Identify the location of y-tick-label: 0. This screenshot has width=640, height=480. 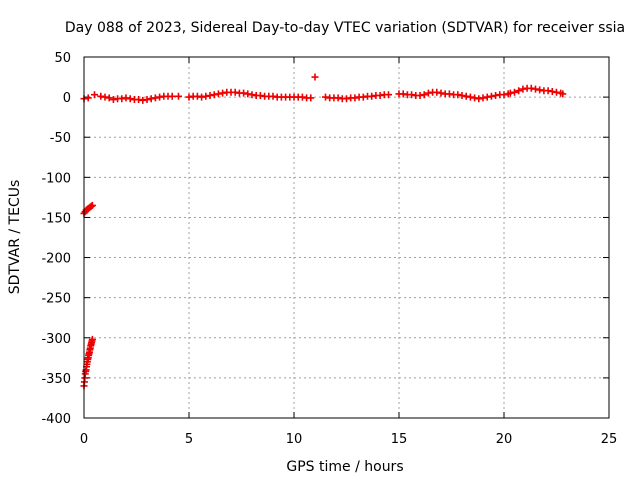
(67, 98).